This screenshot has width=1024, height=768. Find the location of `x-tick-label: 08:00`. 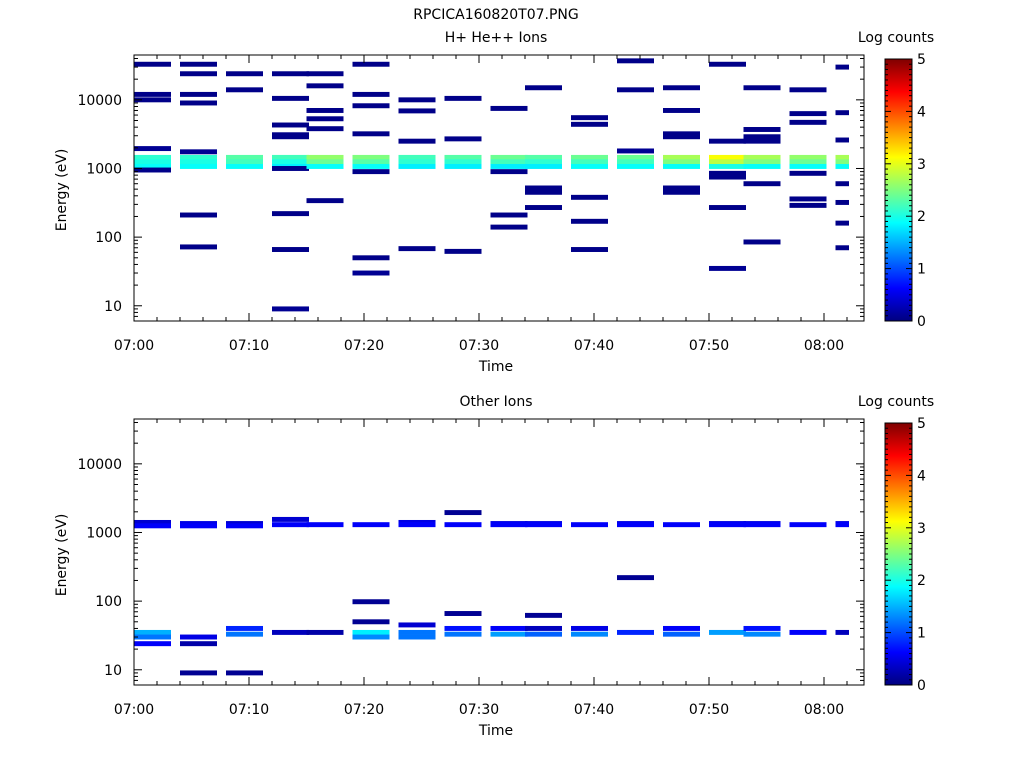

x-tick-label: 08:00 is located at coordinates (824, 346).